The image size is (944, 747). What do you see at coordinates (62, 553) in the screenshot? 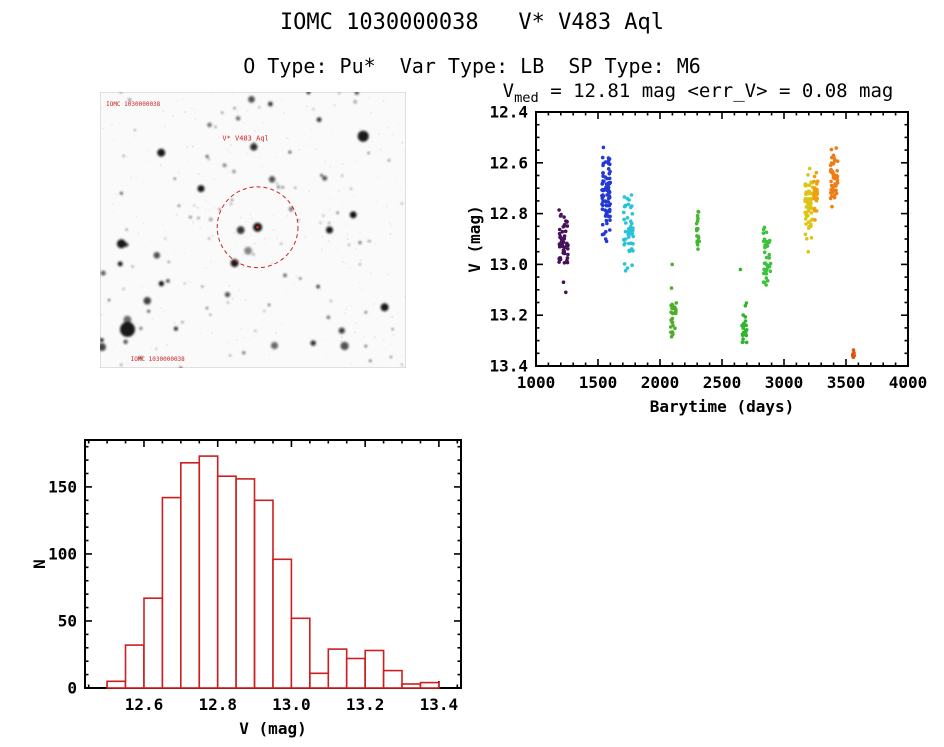
I see `y-tick-label: 100` at bounding box center [62, 553].